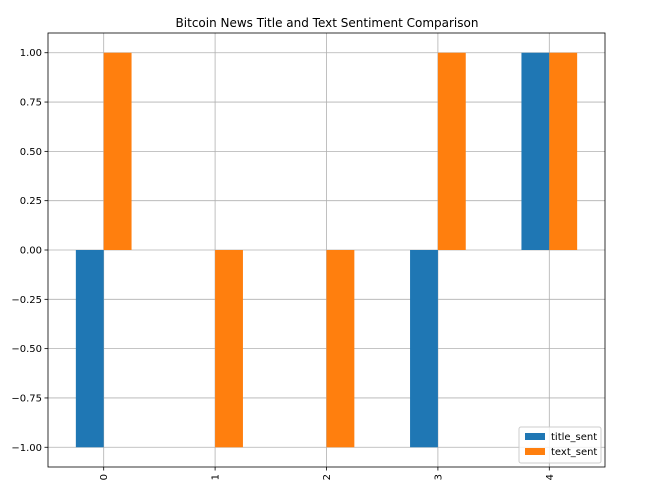  Describe the element at coordinates (26, 448) in the screenshot. I see `y-tick-label: −1.00` at that location.